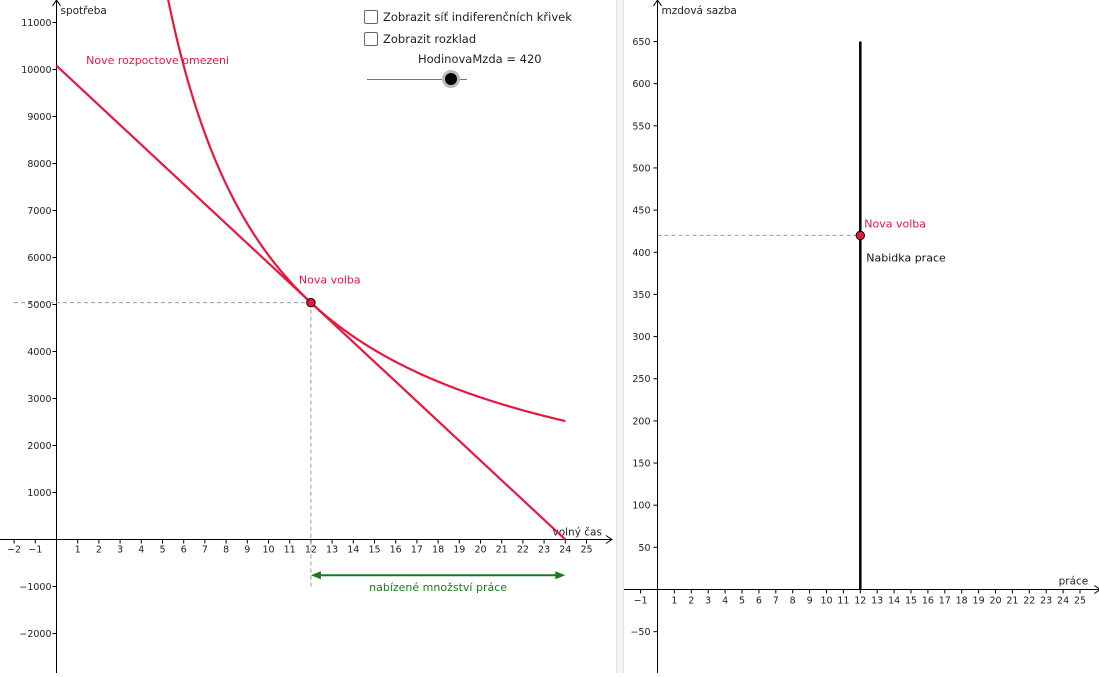 This screenshot has width=1099, height=677. I want to click on labor-arrow-label: nabízené množství práce, so click(438, 587).